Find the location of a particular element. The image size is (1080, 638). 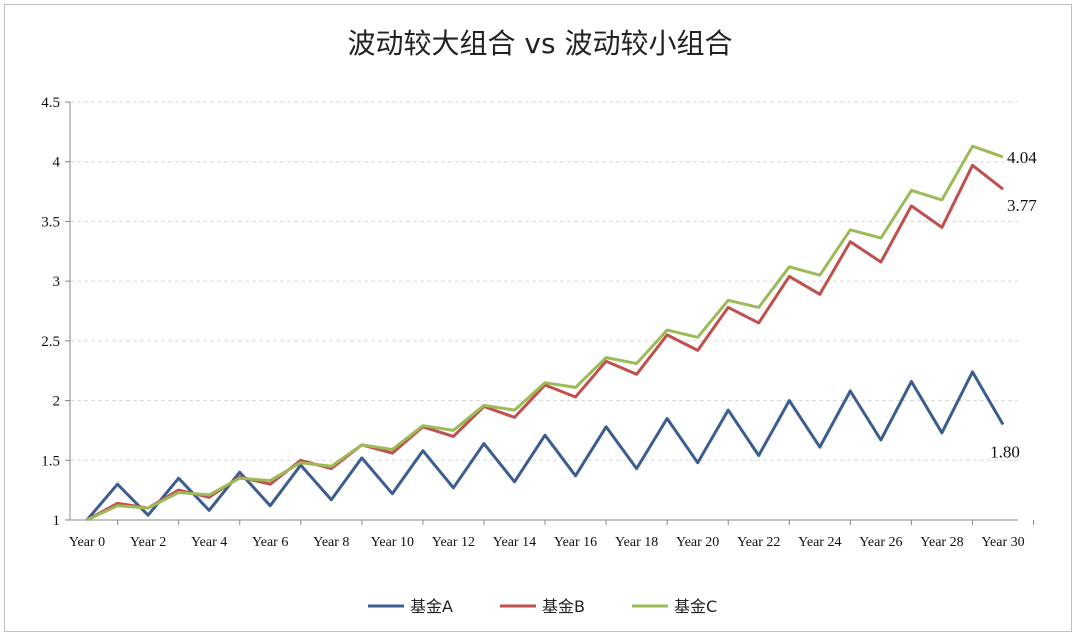

x-tick-label: Year 18 is located at coordinates (636, 542).